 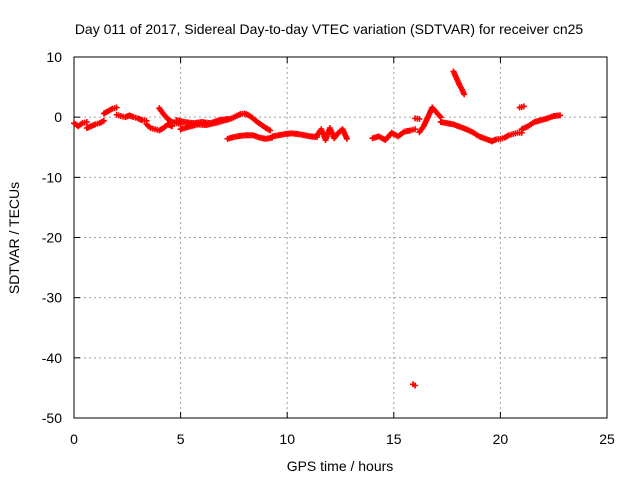 What do you see at coordinates (54, 57) in the screenshot?
I see `y-tick-label: 10` at bounding box center [54, 57].